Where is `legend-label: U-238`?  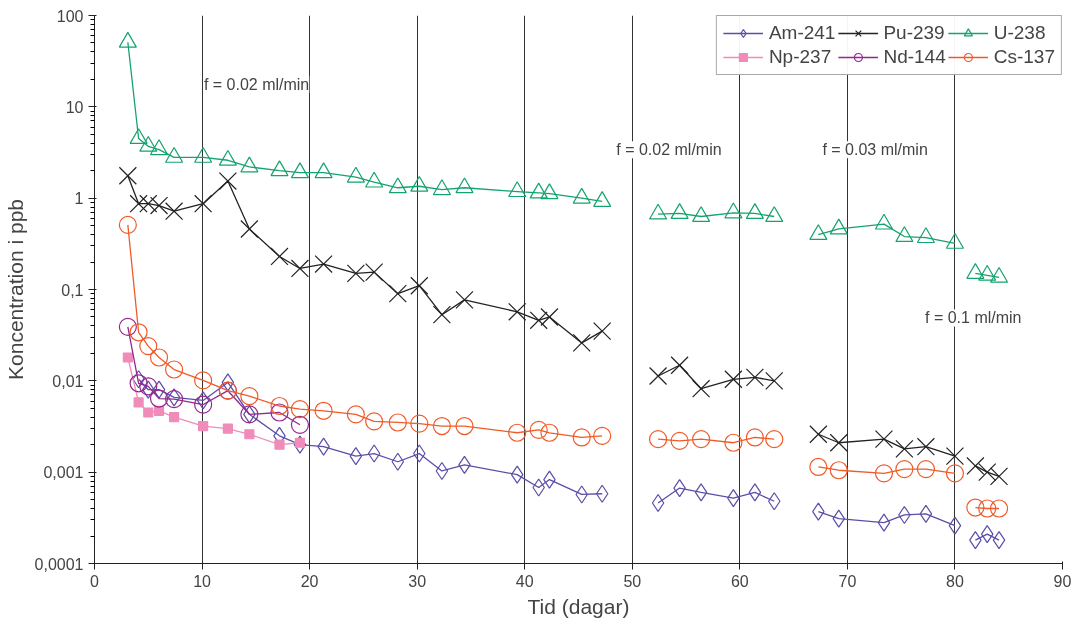
legend-label: U-238 is located at coordinates (1019, 33).